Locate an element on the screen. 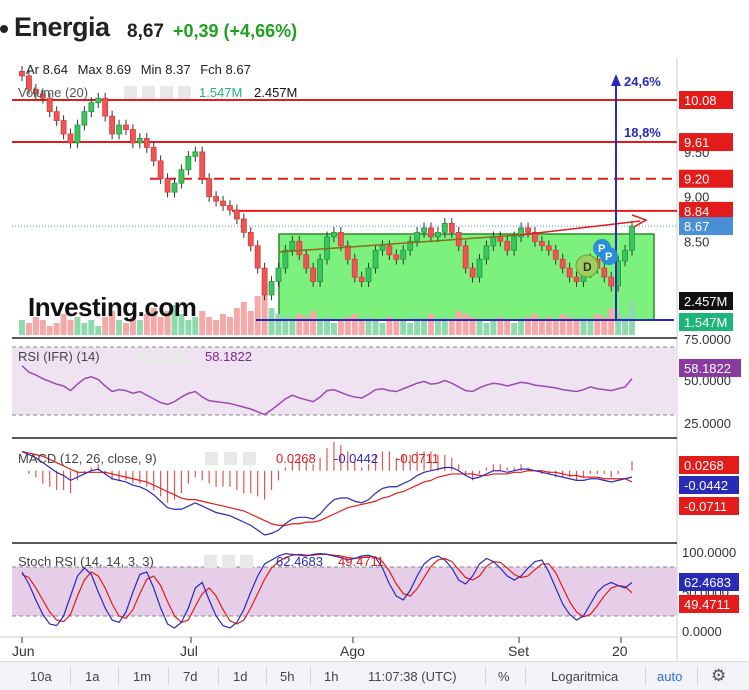  range-7d-button: 7d is located at coordinates (190, 676).